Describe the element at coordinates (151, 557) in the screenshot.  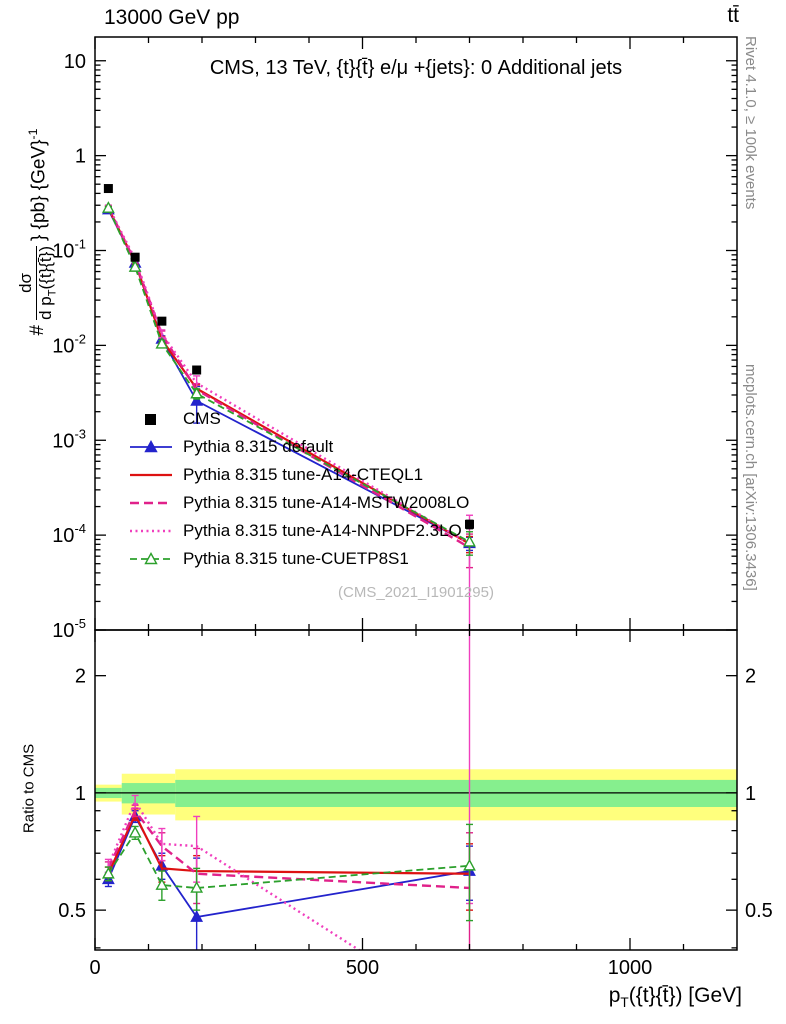
I see `cuetp8s1-marker-icon` at that location.